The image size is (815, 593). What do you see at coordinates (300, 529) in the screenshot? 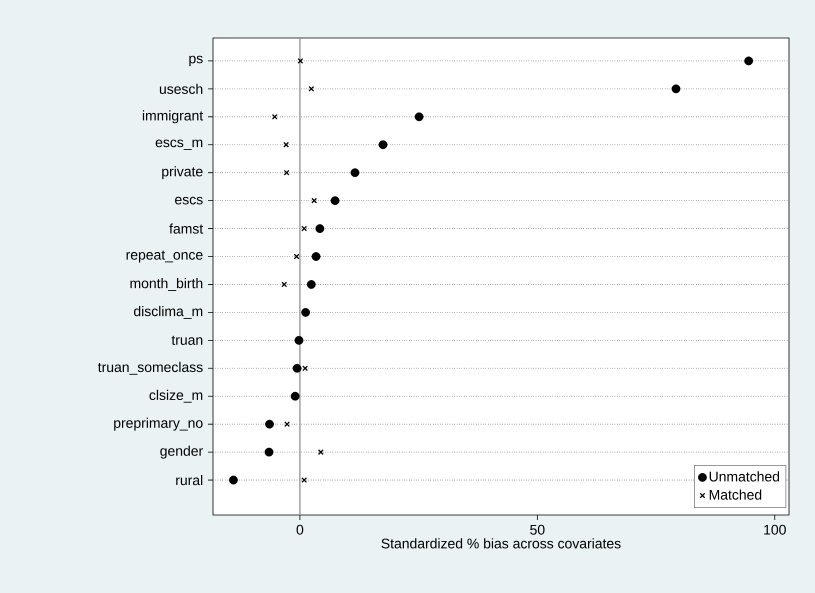
I see `x-tick-label: 0` at bounding box center [300, 529].